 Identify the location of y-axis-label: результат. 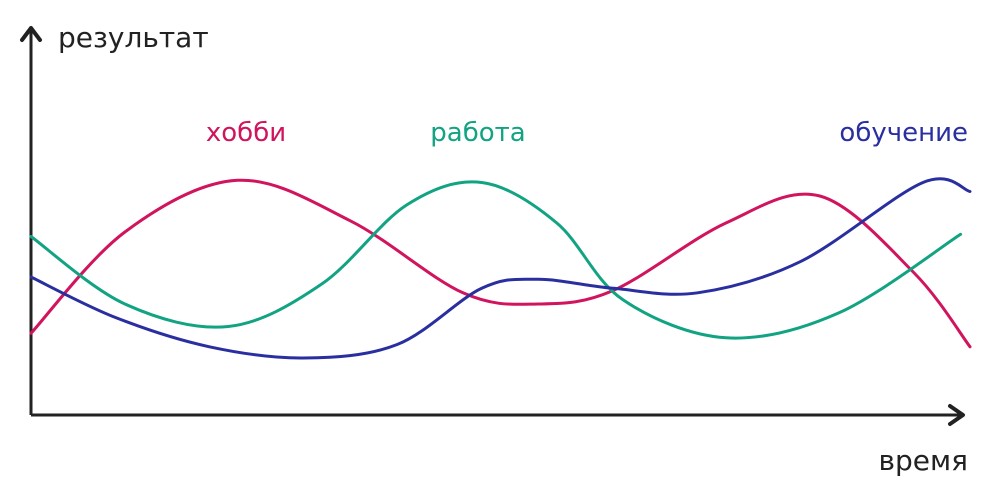
(133, 37).